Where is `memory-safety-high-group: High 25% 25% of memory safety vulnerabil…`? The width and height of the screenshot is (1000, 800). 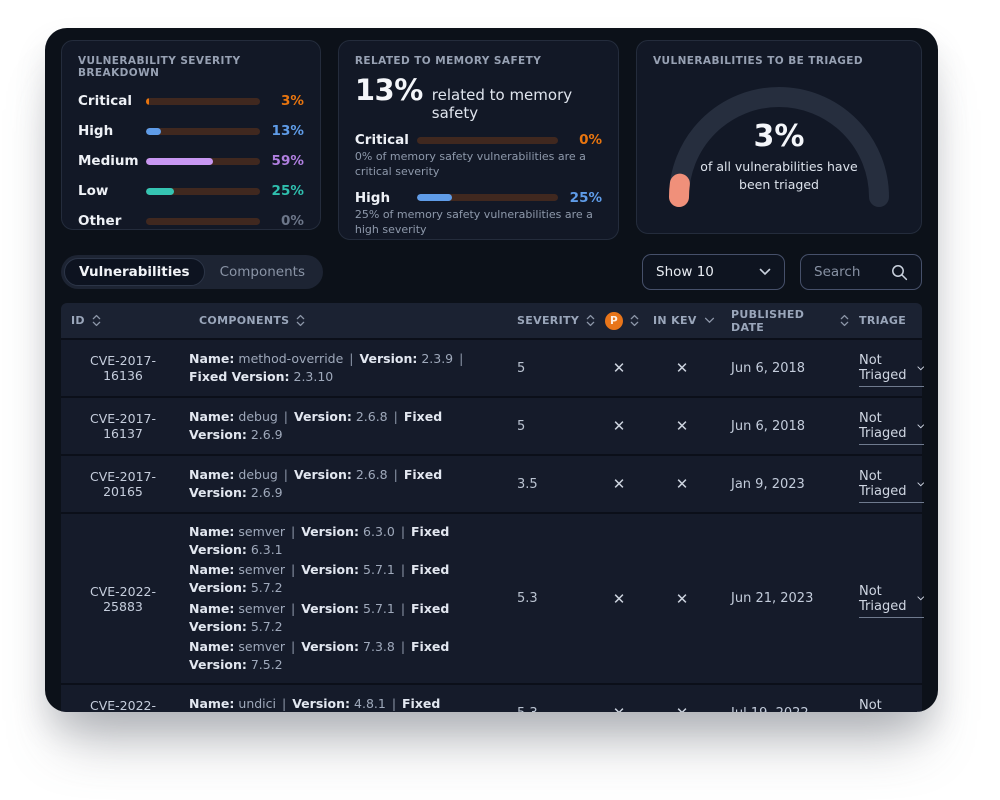 memory-safety-high-group: High 25% 25% of memory safety vulnerabil… is located at coordinates (478, 214).